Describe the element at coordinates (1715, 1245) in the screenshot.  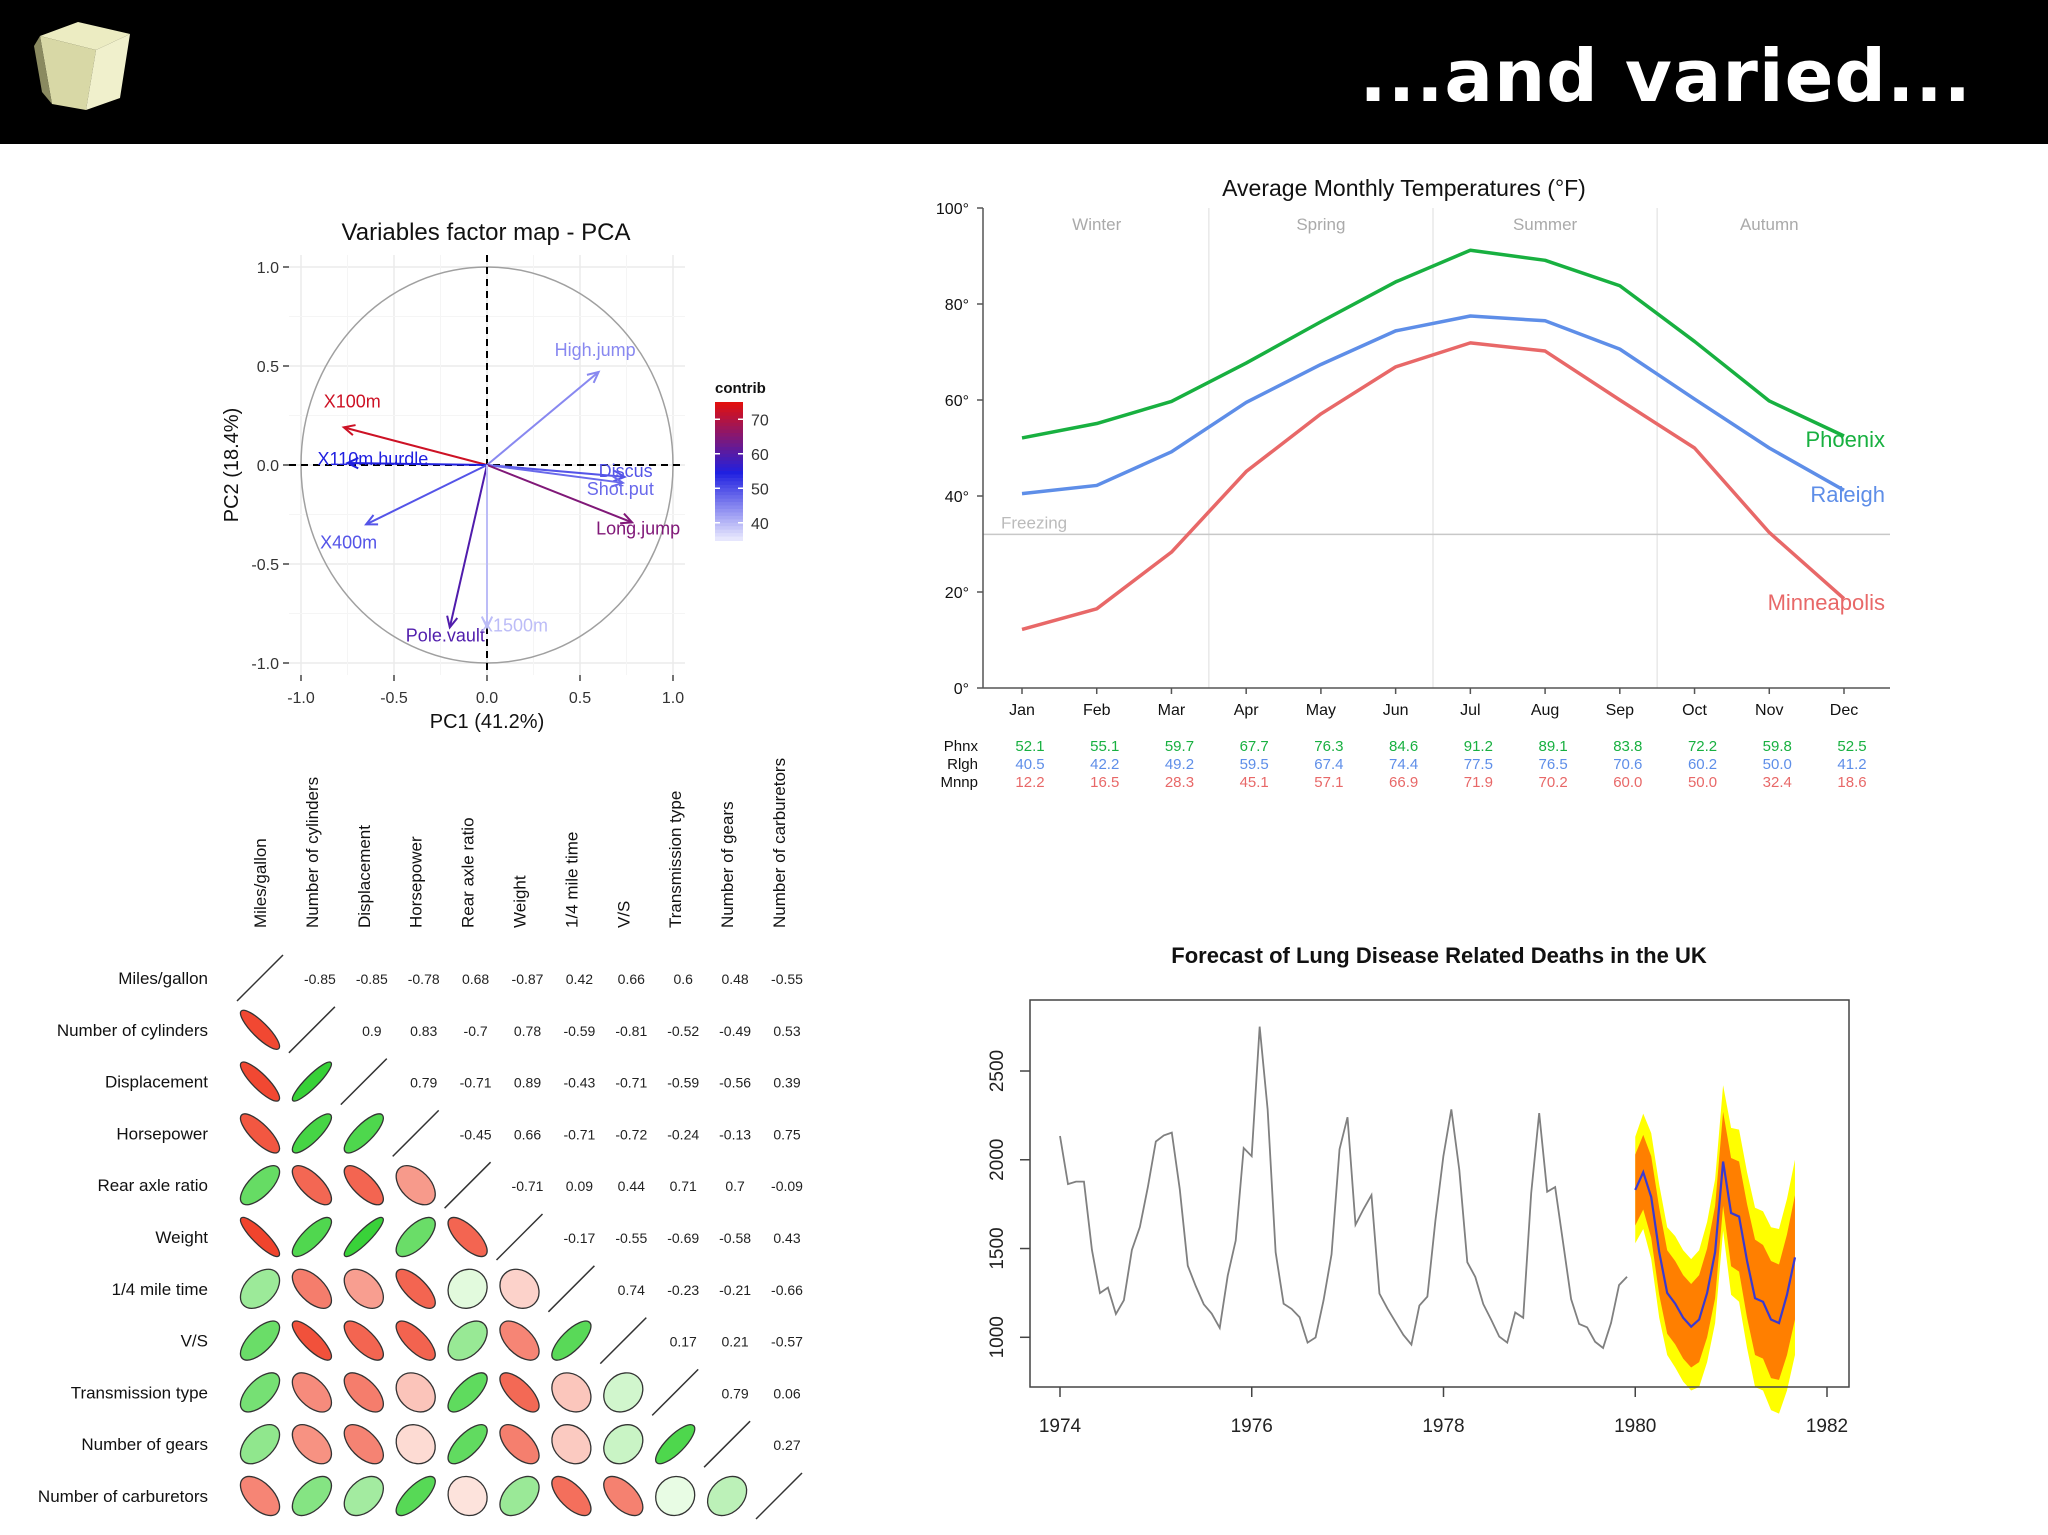
I see `forecast-mean-line` at that location.